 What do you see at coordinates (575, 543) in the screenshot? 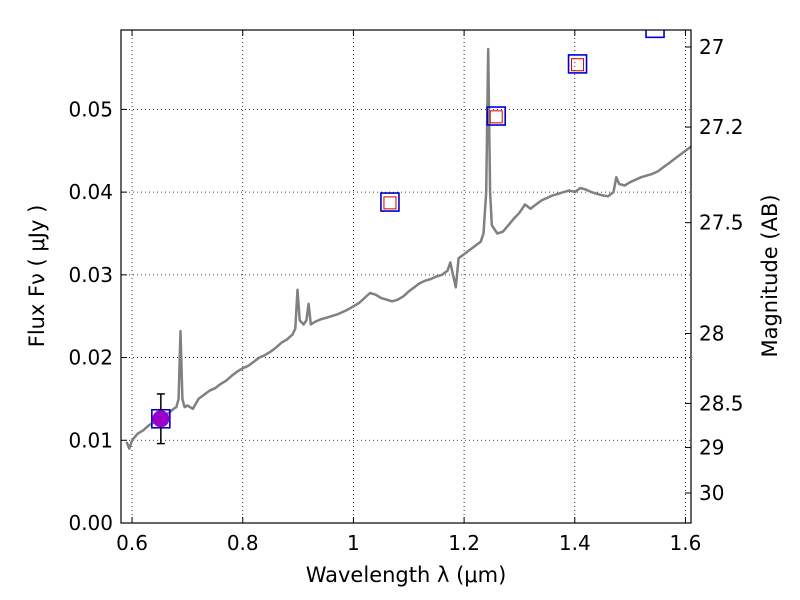
I see `x-tick-label: 1.4` at bounding box center [575, 543].